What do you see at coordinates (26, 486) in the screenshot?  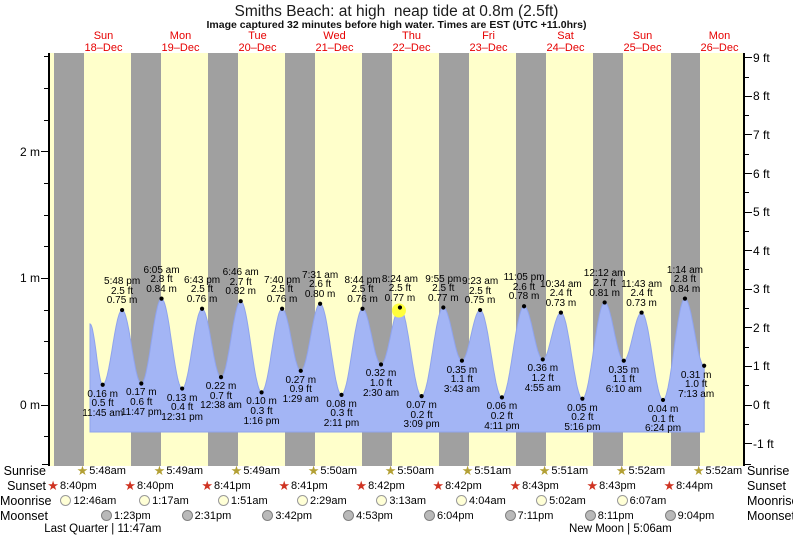 I see `row-label-sunset-left: Sunset` at bounding box center [26, 486].